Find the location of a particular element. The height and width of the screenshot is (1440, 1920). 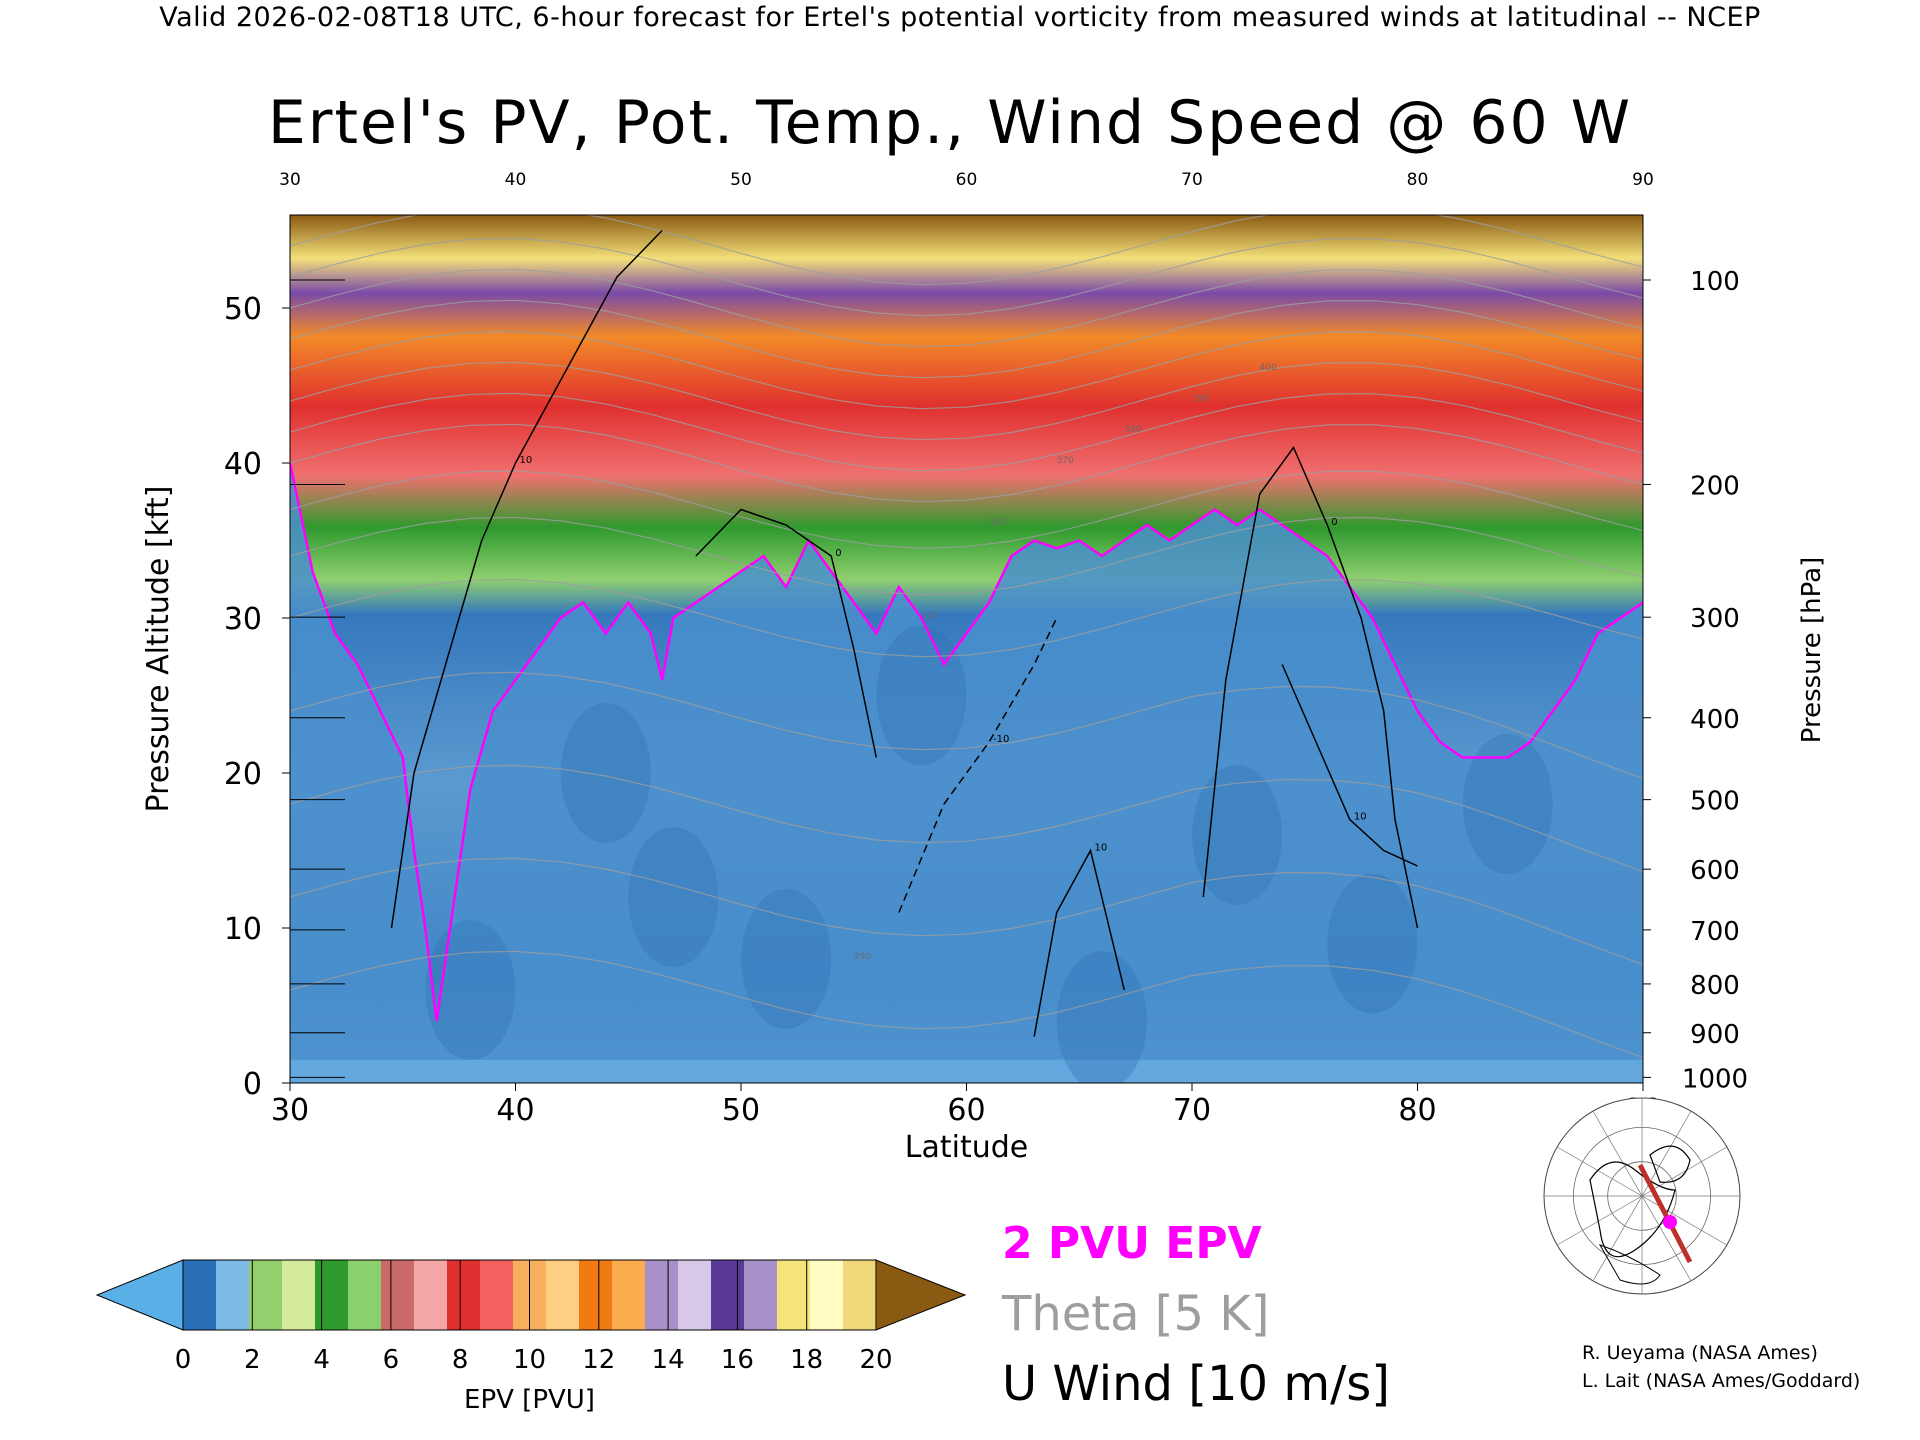

colorbar-title: EPV [PVU] is located at coordinates (529, 1400).